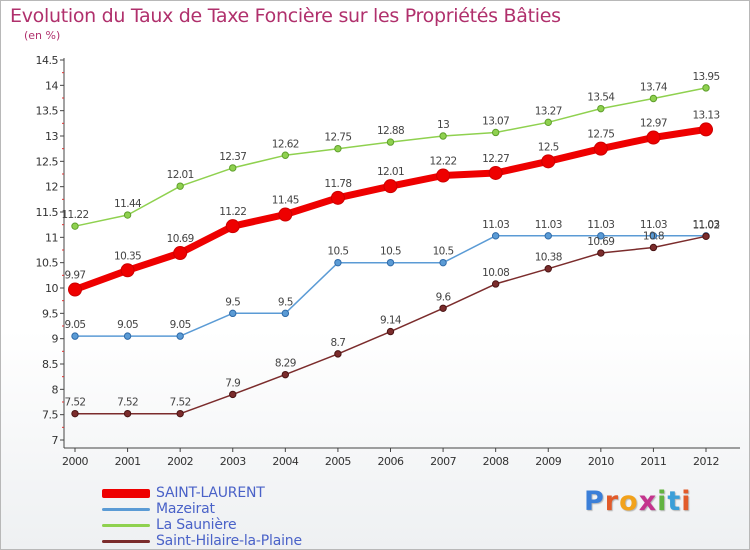 This screenshot has height=550, width=750. I want to click on x-tick-label: 2004, so click(285, 461).